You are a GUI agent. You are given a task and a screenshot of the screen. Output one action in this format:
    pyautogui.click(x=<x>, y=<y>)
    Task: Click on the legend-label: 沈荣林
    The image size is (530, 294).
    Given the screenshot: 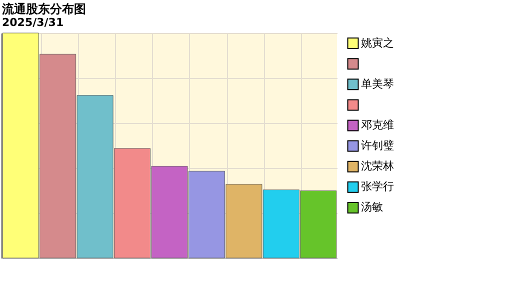 What is the action you would take?
    pyautogui.click(x=377, y=166)
    